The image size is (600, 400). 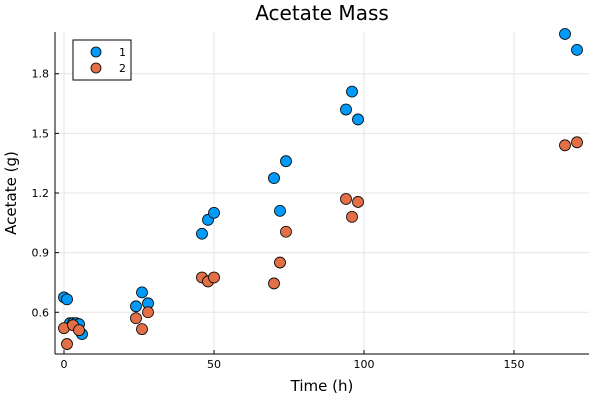 I want to click on legend-box, so click(x=102, y=60).